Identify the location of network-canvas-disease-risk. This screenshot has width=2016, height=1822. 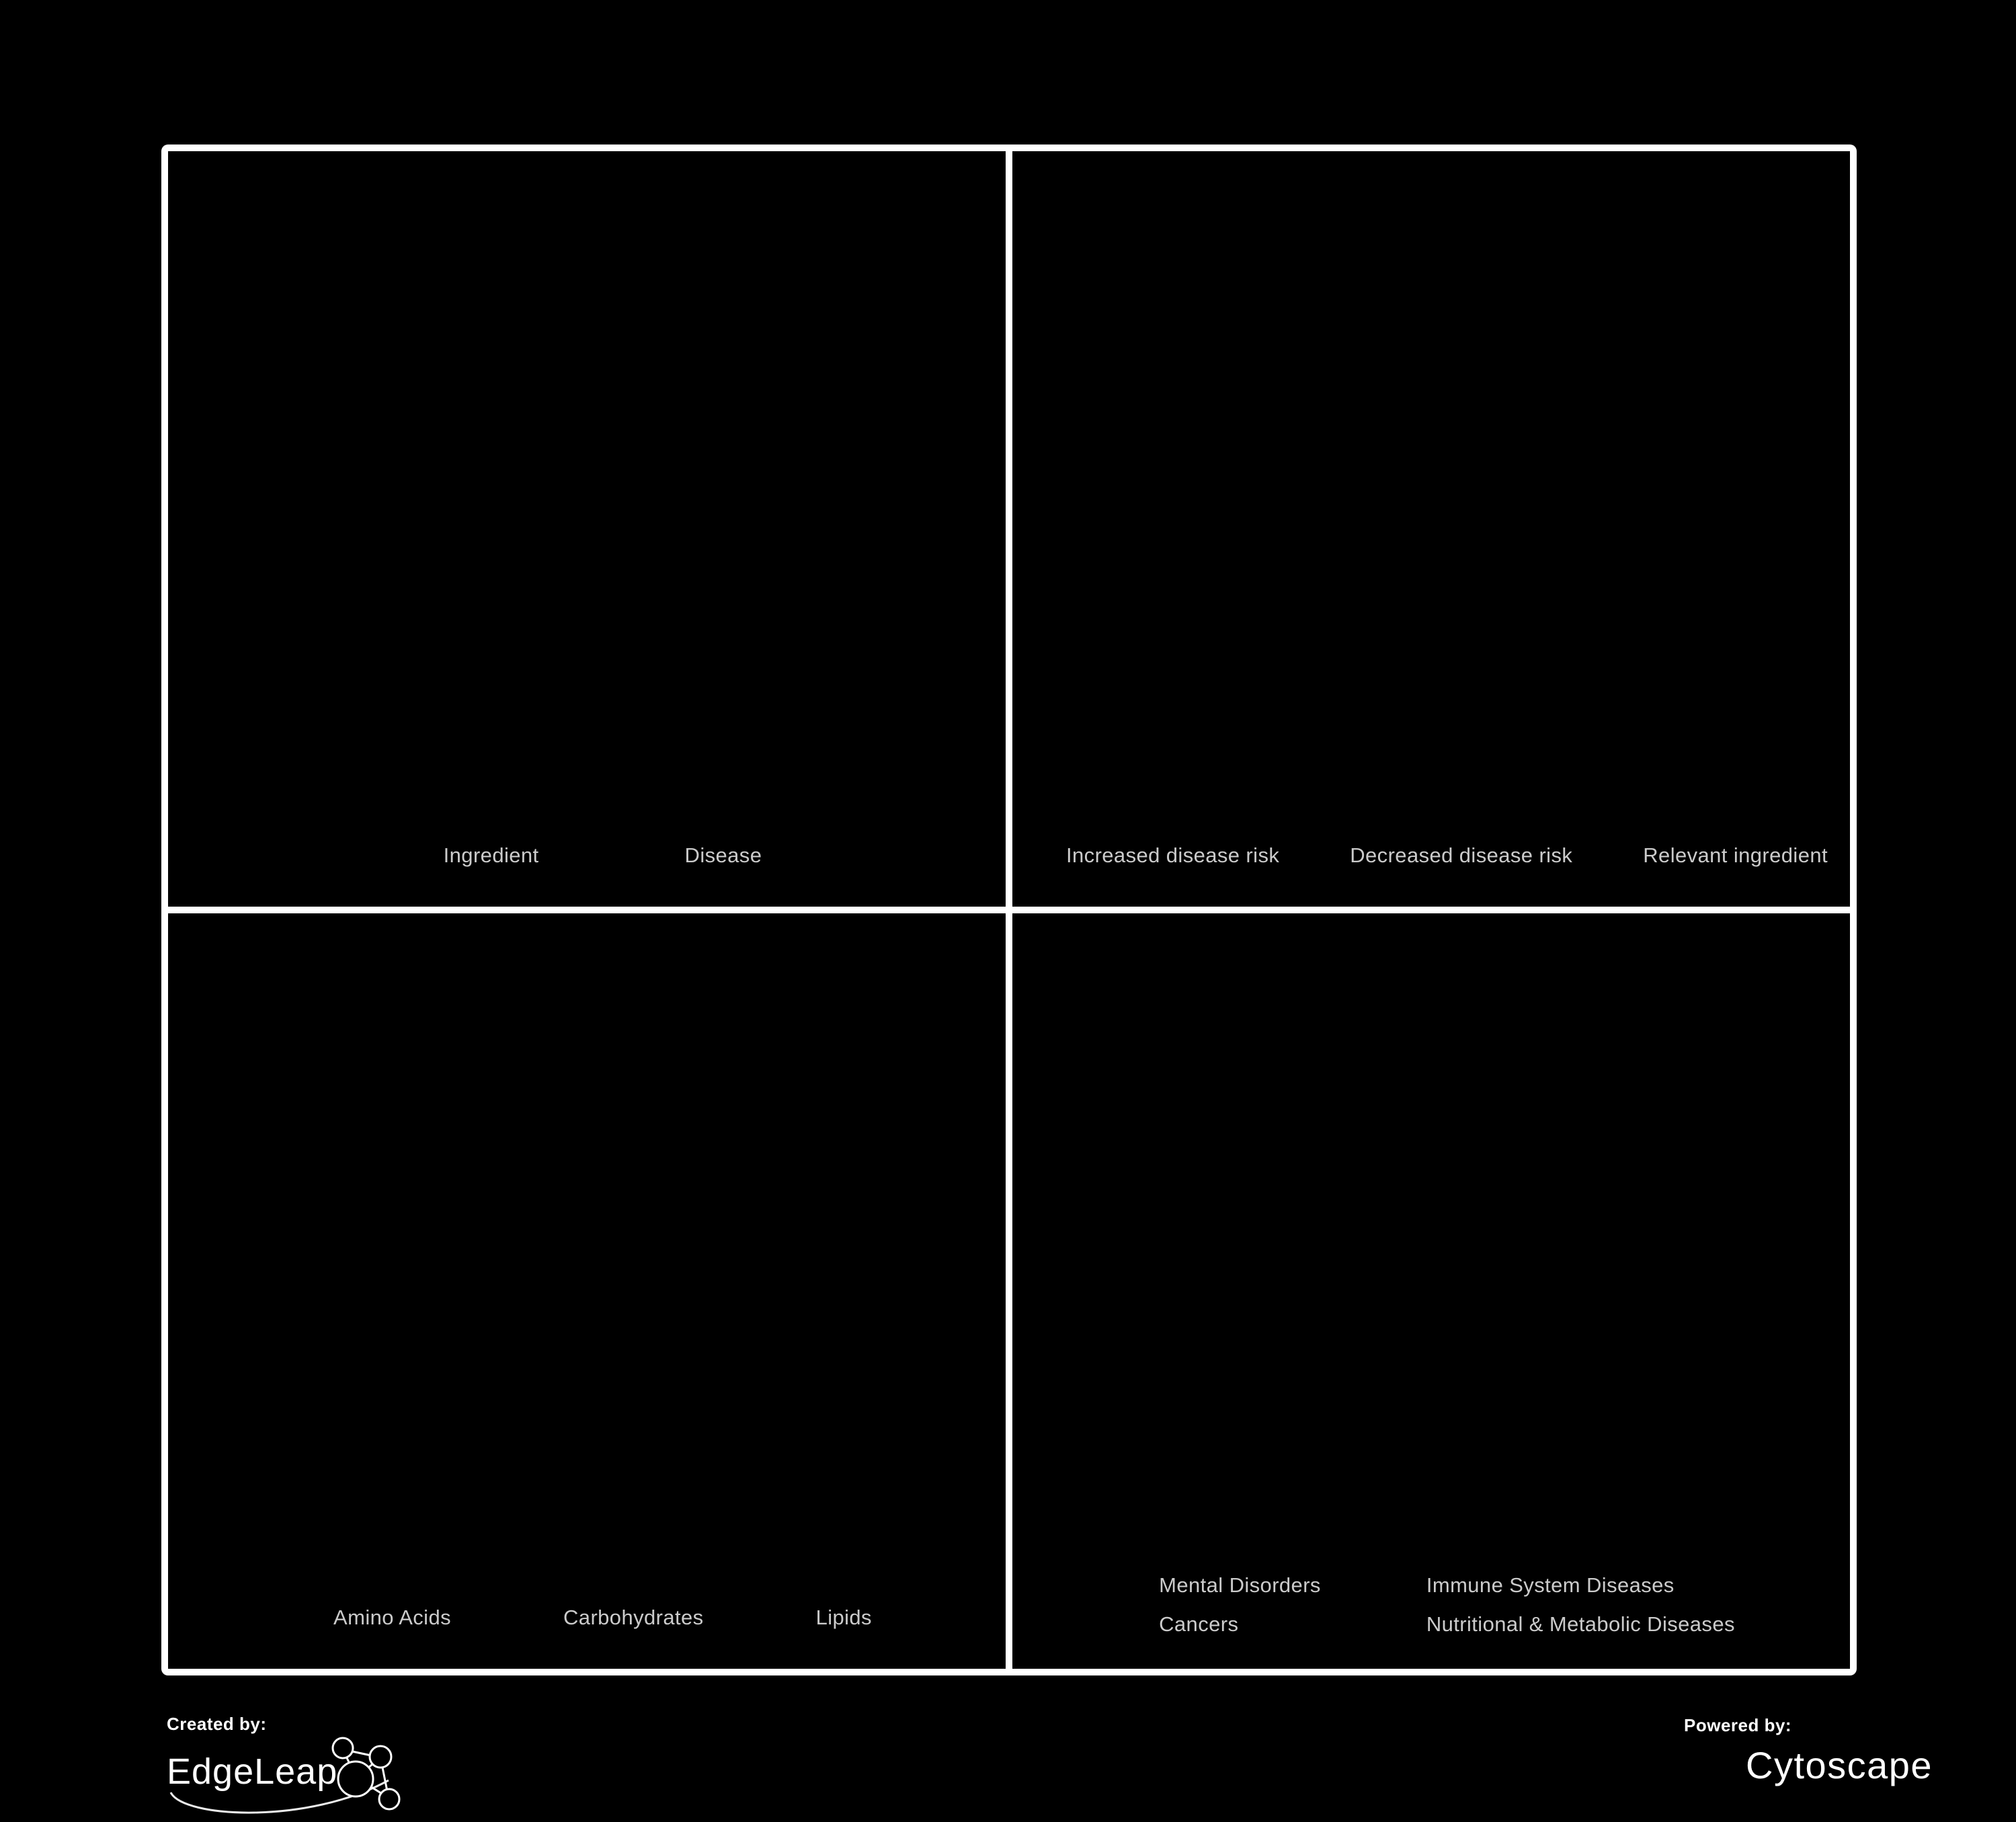
(1113, 201).